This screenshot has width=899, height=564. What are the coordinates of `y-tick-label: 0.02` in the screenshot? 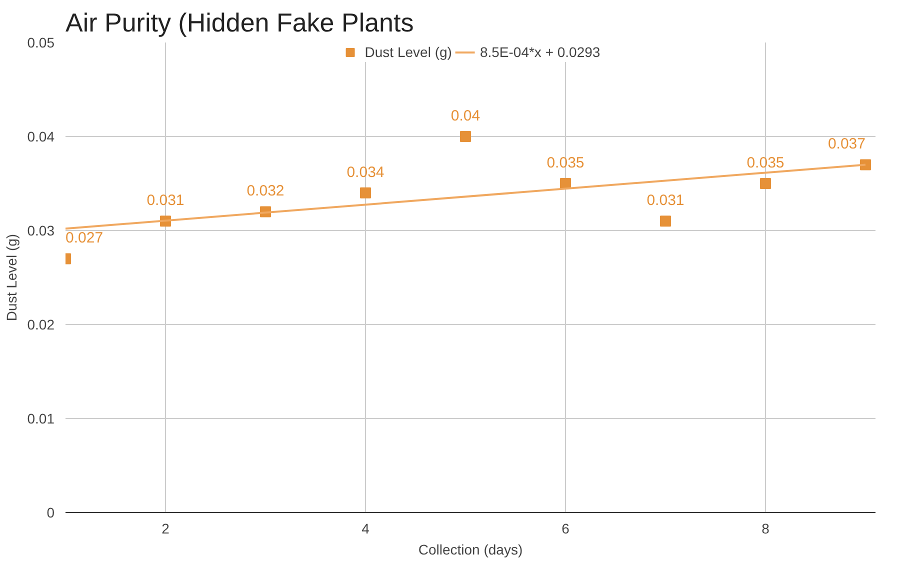 It's located at (41, 324).